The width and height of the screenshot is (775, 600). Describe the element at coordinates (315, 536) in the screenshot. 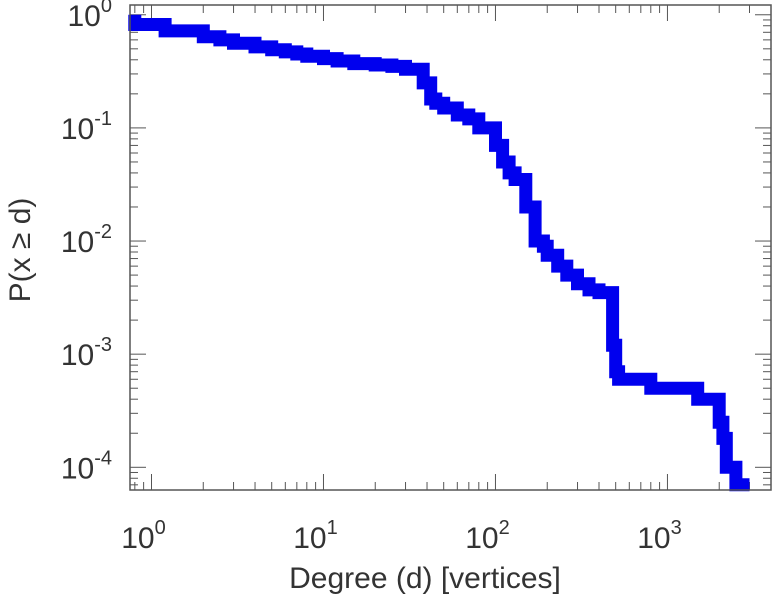

I see `x-tick-label: 10¹` at that location.